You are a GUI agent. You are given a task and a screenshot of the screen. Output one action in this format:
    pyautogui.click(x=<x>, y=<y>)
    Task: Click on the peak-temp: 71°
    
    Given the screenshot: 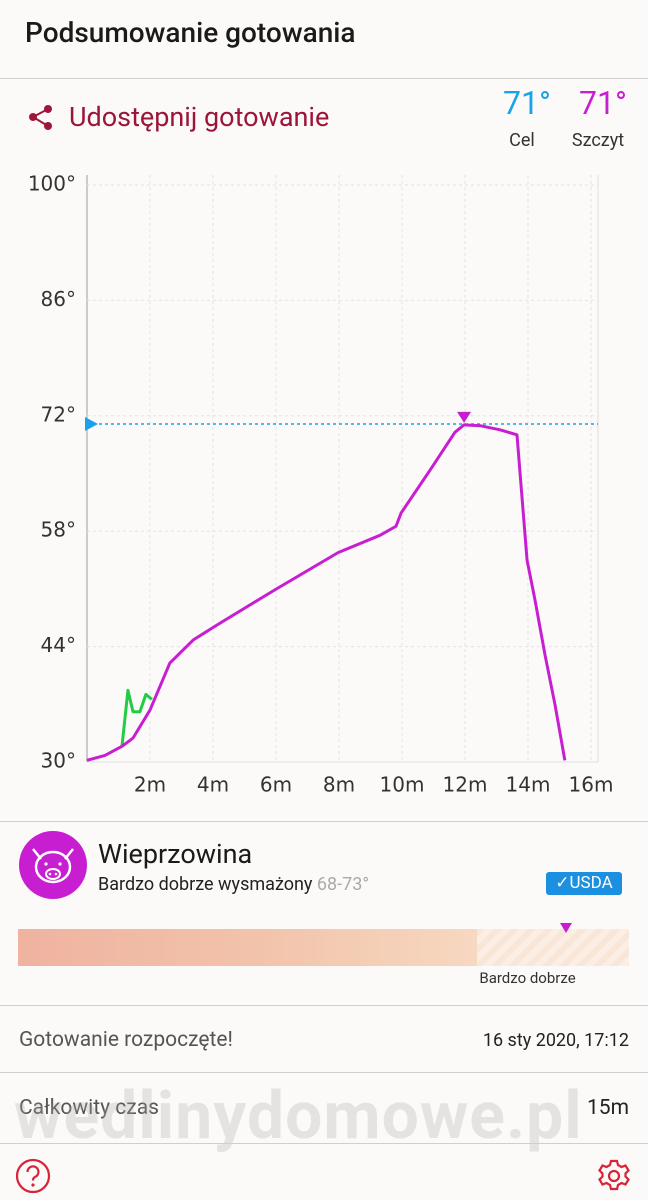 What is the action you would take?
    pyautogui.click(x=603, y=103)
    